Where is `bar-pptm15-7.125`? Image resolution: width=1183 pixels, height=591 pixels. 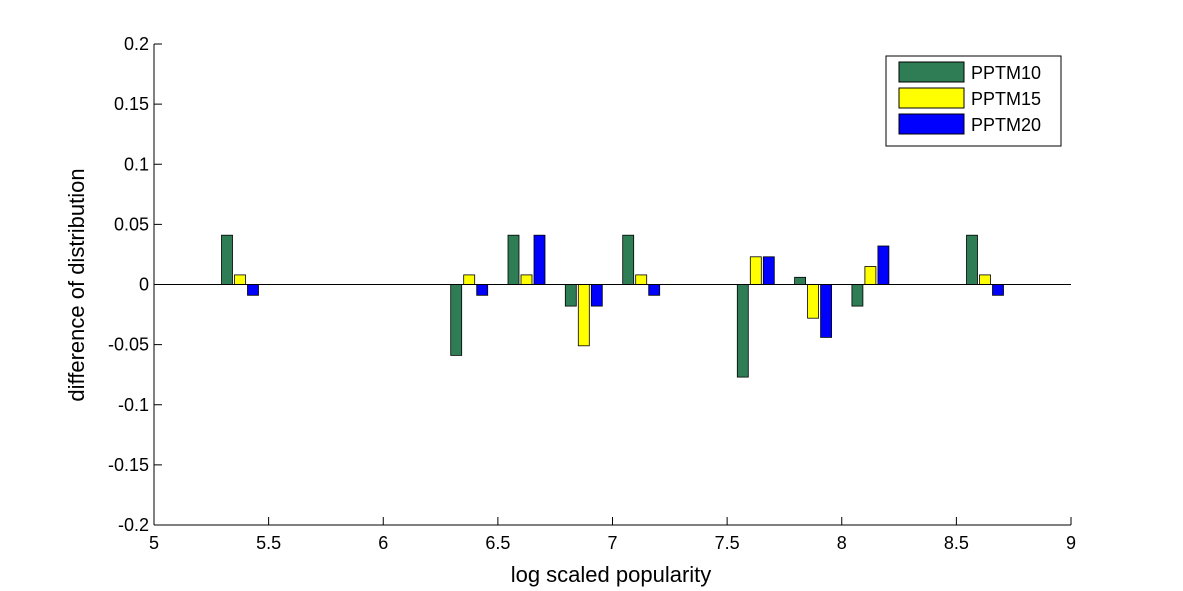
bar-pptm15-7.125 is located at coordinates (641, 279).